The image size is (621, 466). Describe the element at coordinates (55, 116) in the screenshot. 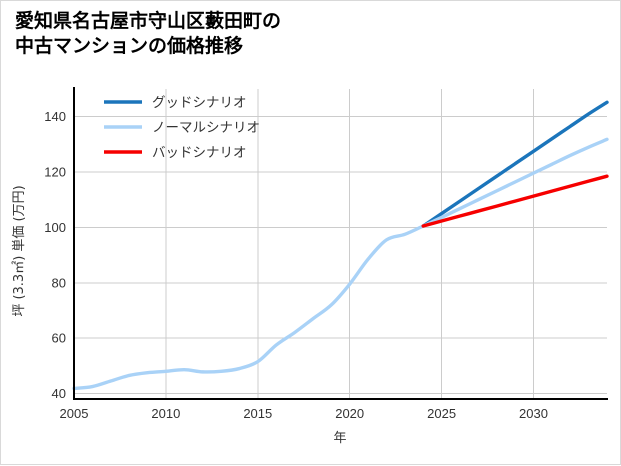

I see `y-tick-label: 140` at that location.